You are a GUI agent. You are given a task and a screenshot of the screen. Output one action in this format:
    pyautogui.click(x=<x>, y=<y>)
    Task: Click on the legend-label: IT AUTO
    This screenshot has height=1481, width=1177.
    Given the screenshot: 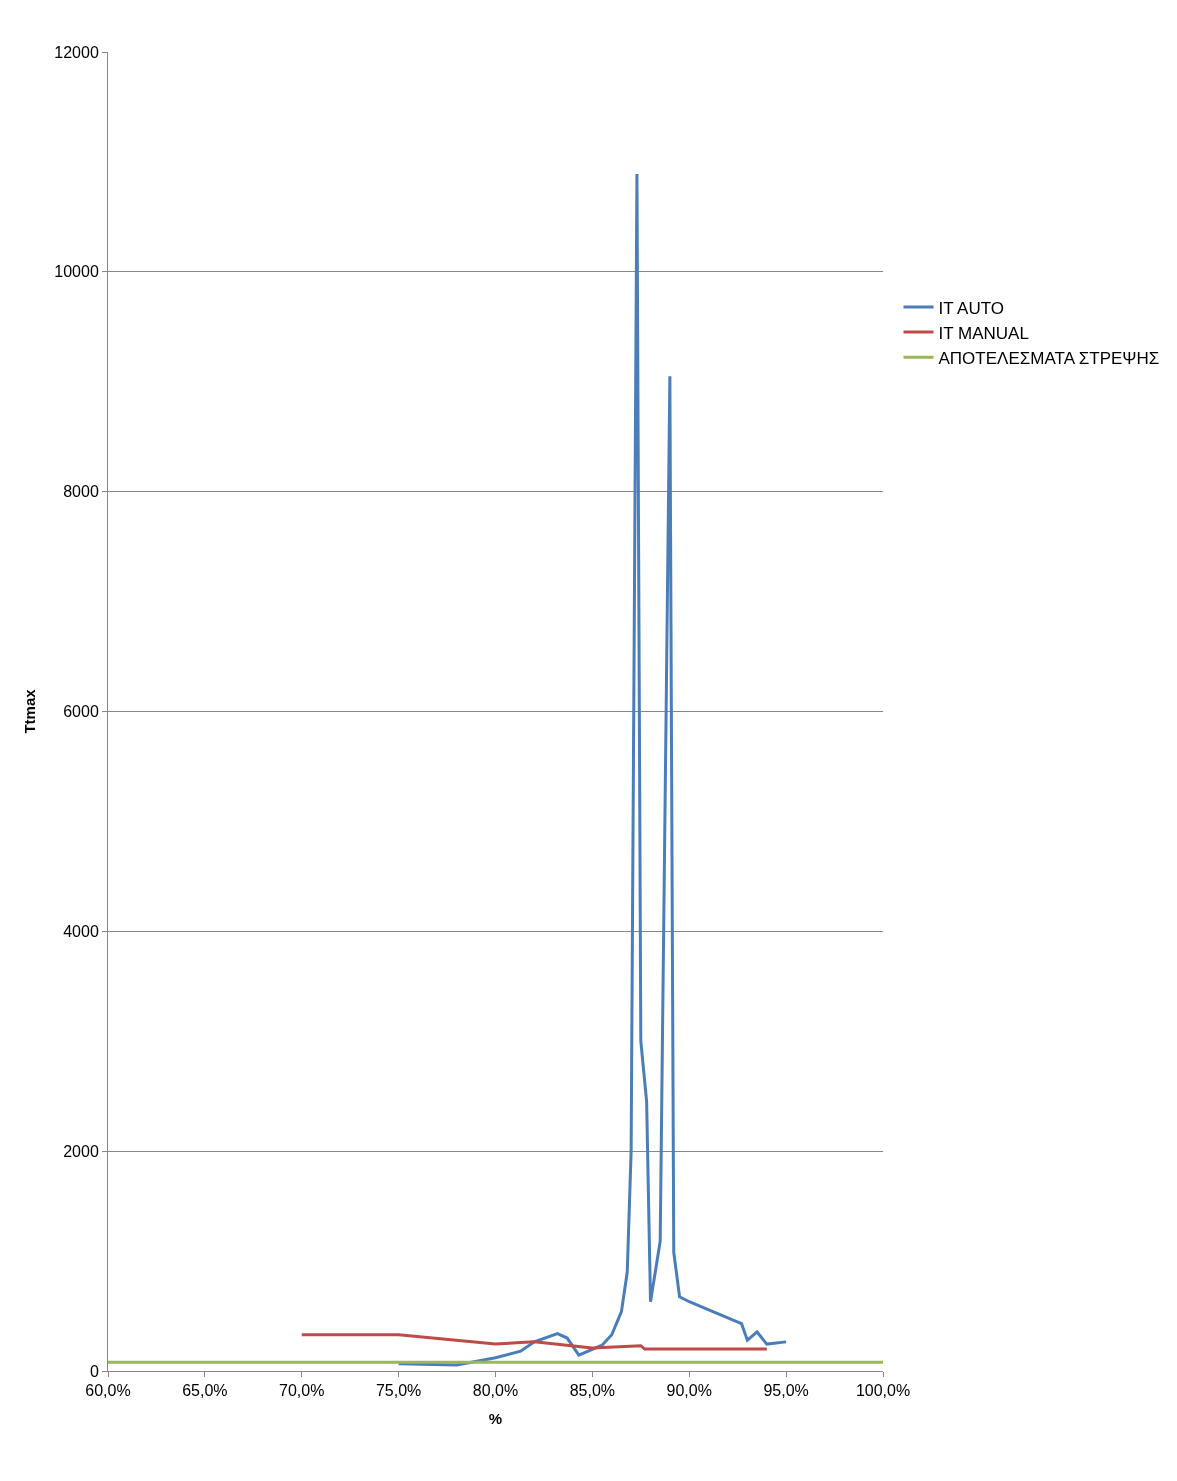 What is the action you would take?
    pyautogui.click(x=971, y=308)
    